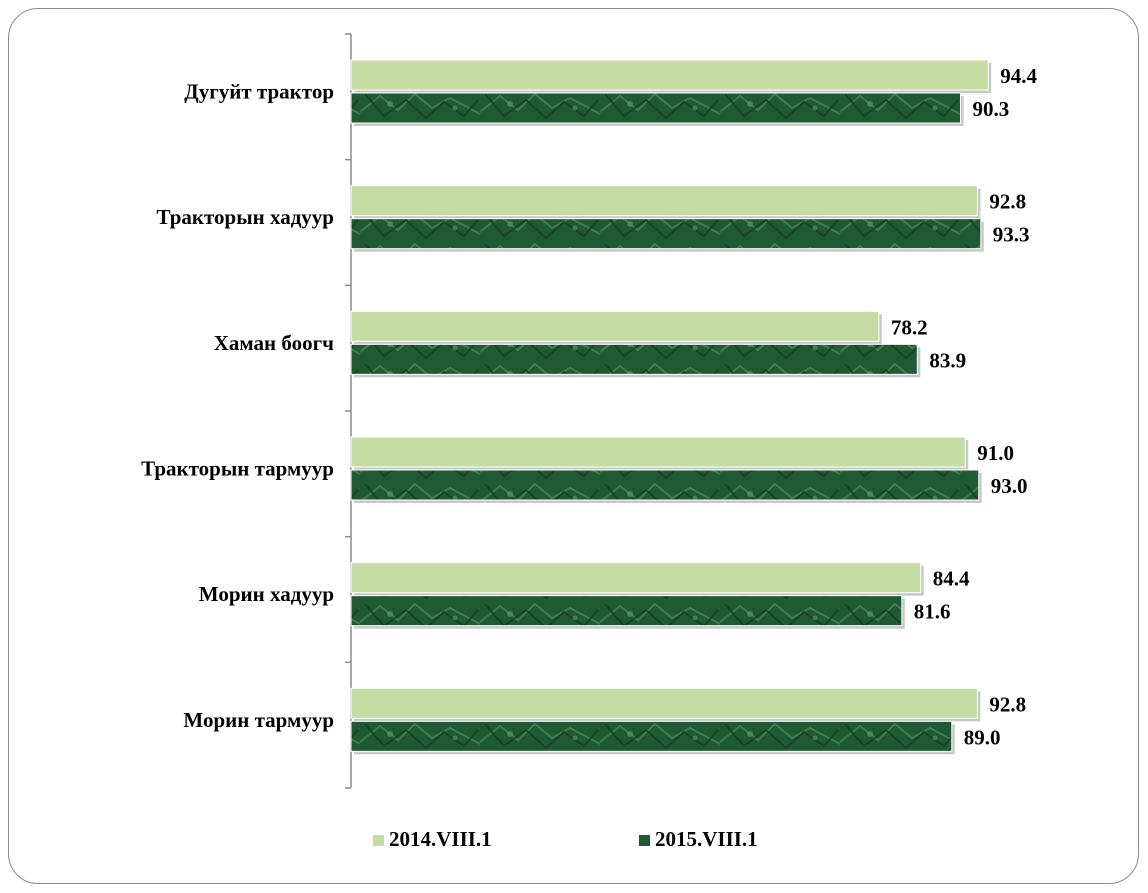  What do you see at coordinates (1018, 76) in the screenshot?
I see `data-label: 94.4` at bounding box center [1018, 76].